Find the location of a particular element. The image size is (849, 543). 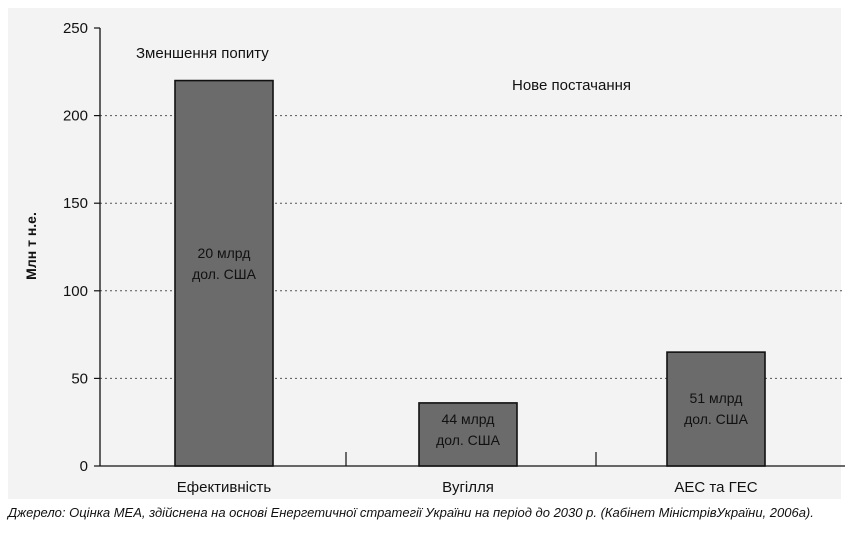

bar-label-0-line-1: дол. США is located at coordinates (224, 274).